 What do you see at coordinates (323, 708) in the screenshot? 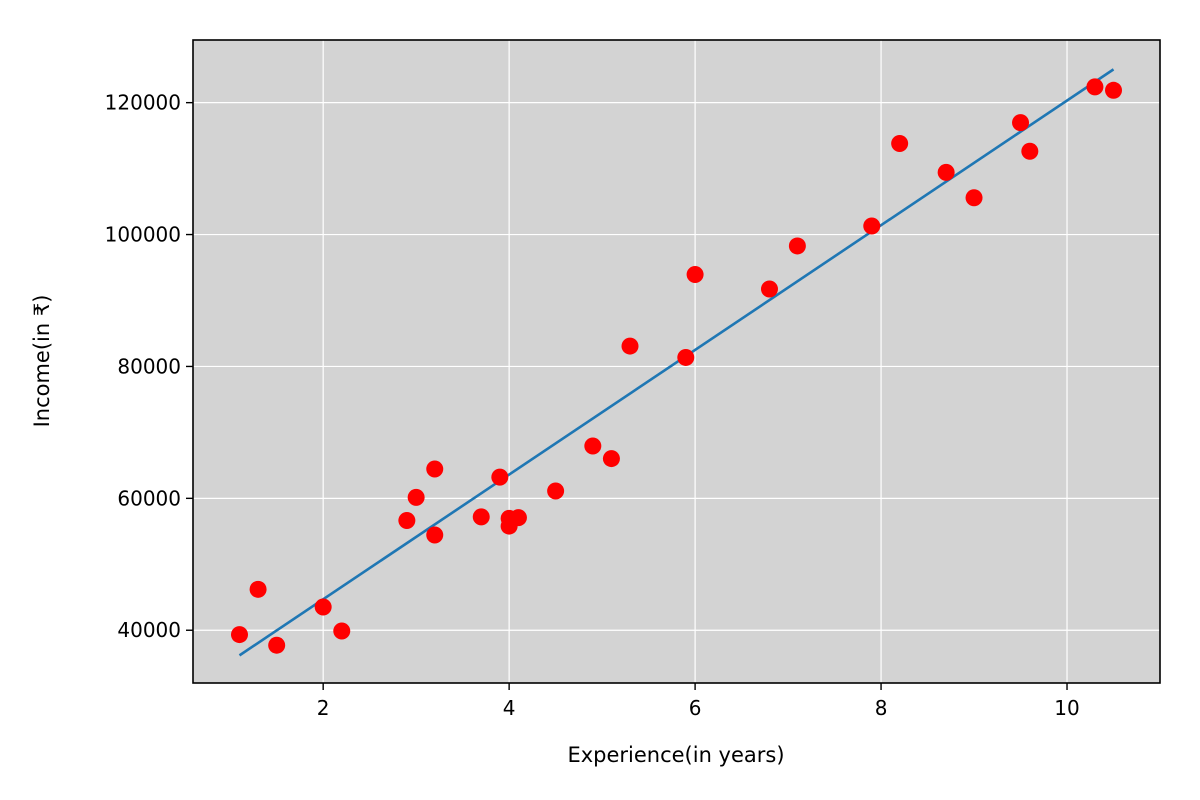
I see `x-tick-label: 2` at bounding box center [323, 708].